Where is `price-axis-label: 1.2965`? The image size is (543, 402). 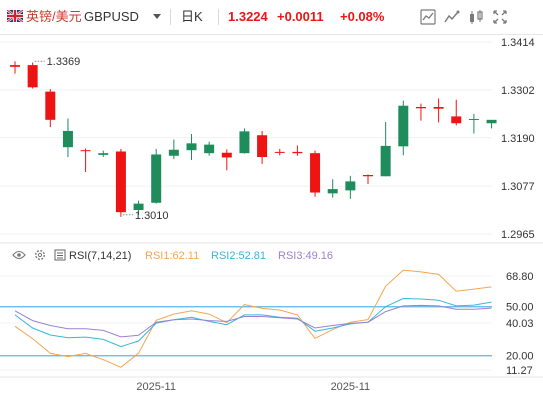 price-axis-label: 1.2965 is located at coordinates (518, 235).